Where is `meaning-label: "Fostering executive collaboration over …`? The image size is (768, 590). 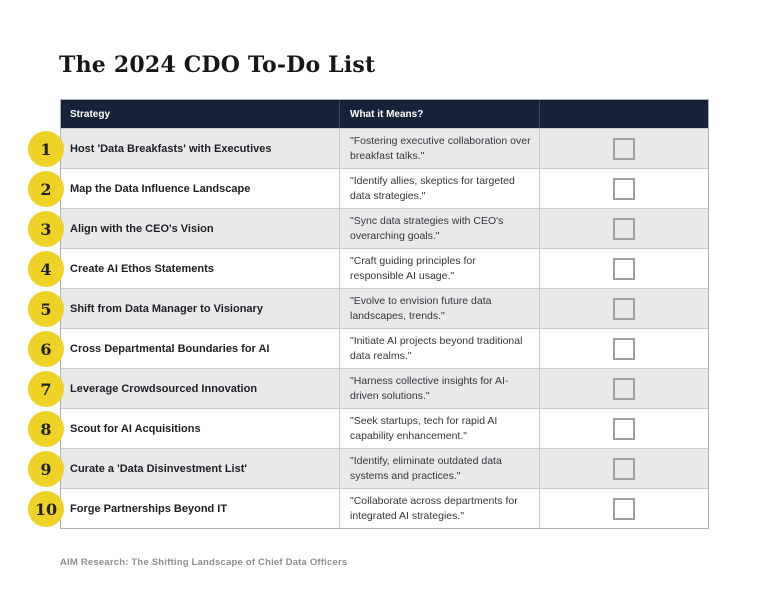
meaning-label: "Fostering executive collaboration over … is located at coordinates (440, 148).